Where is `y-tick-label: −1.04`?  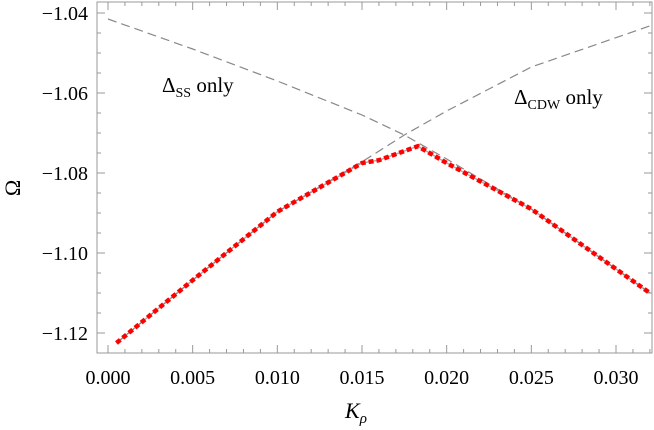 y-tick-label: −1.04 is located at coordinates (65, 14).